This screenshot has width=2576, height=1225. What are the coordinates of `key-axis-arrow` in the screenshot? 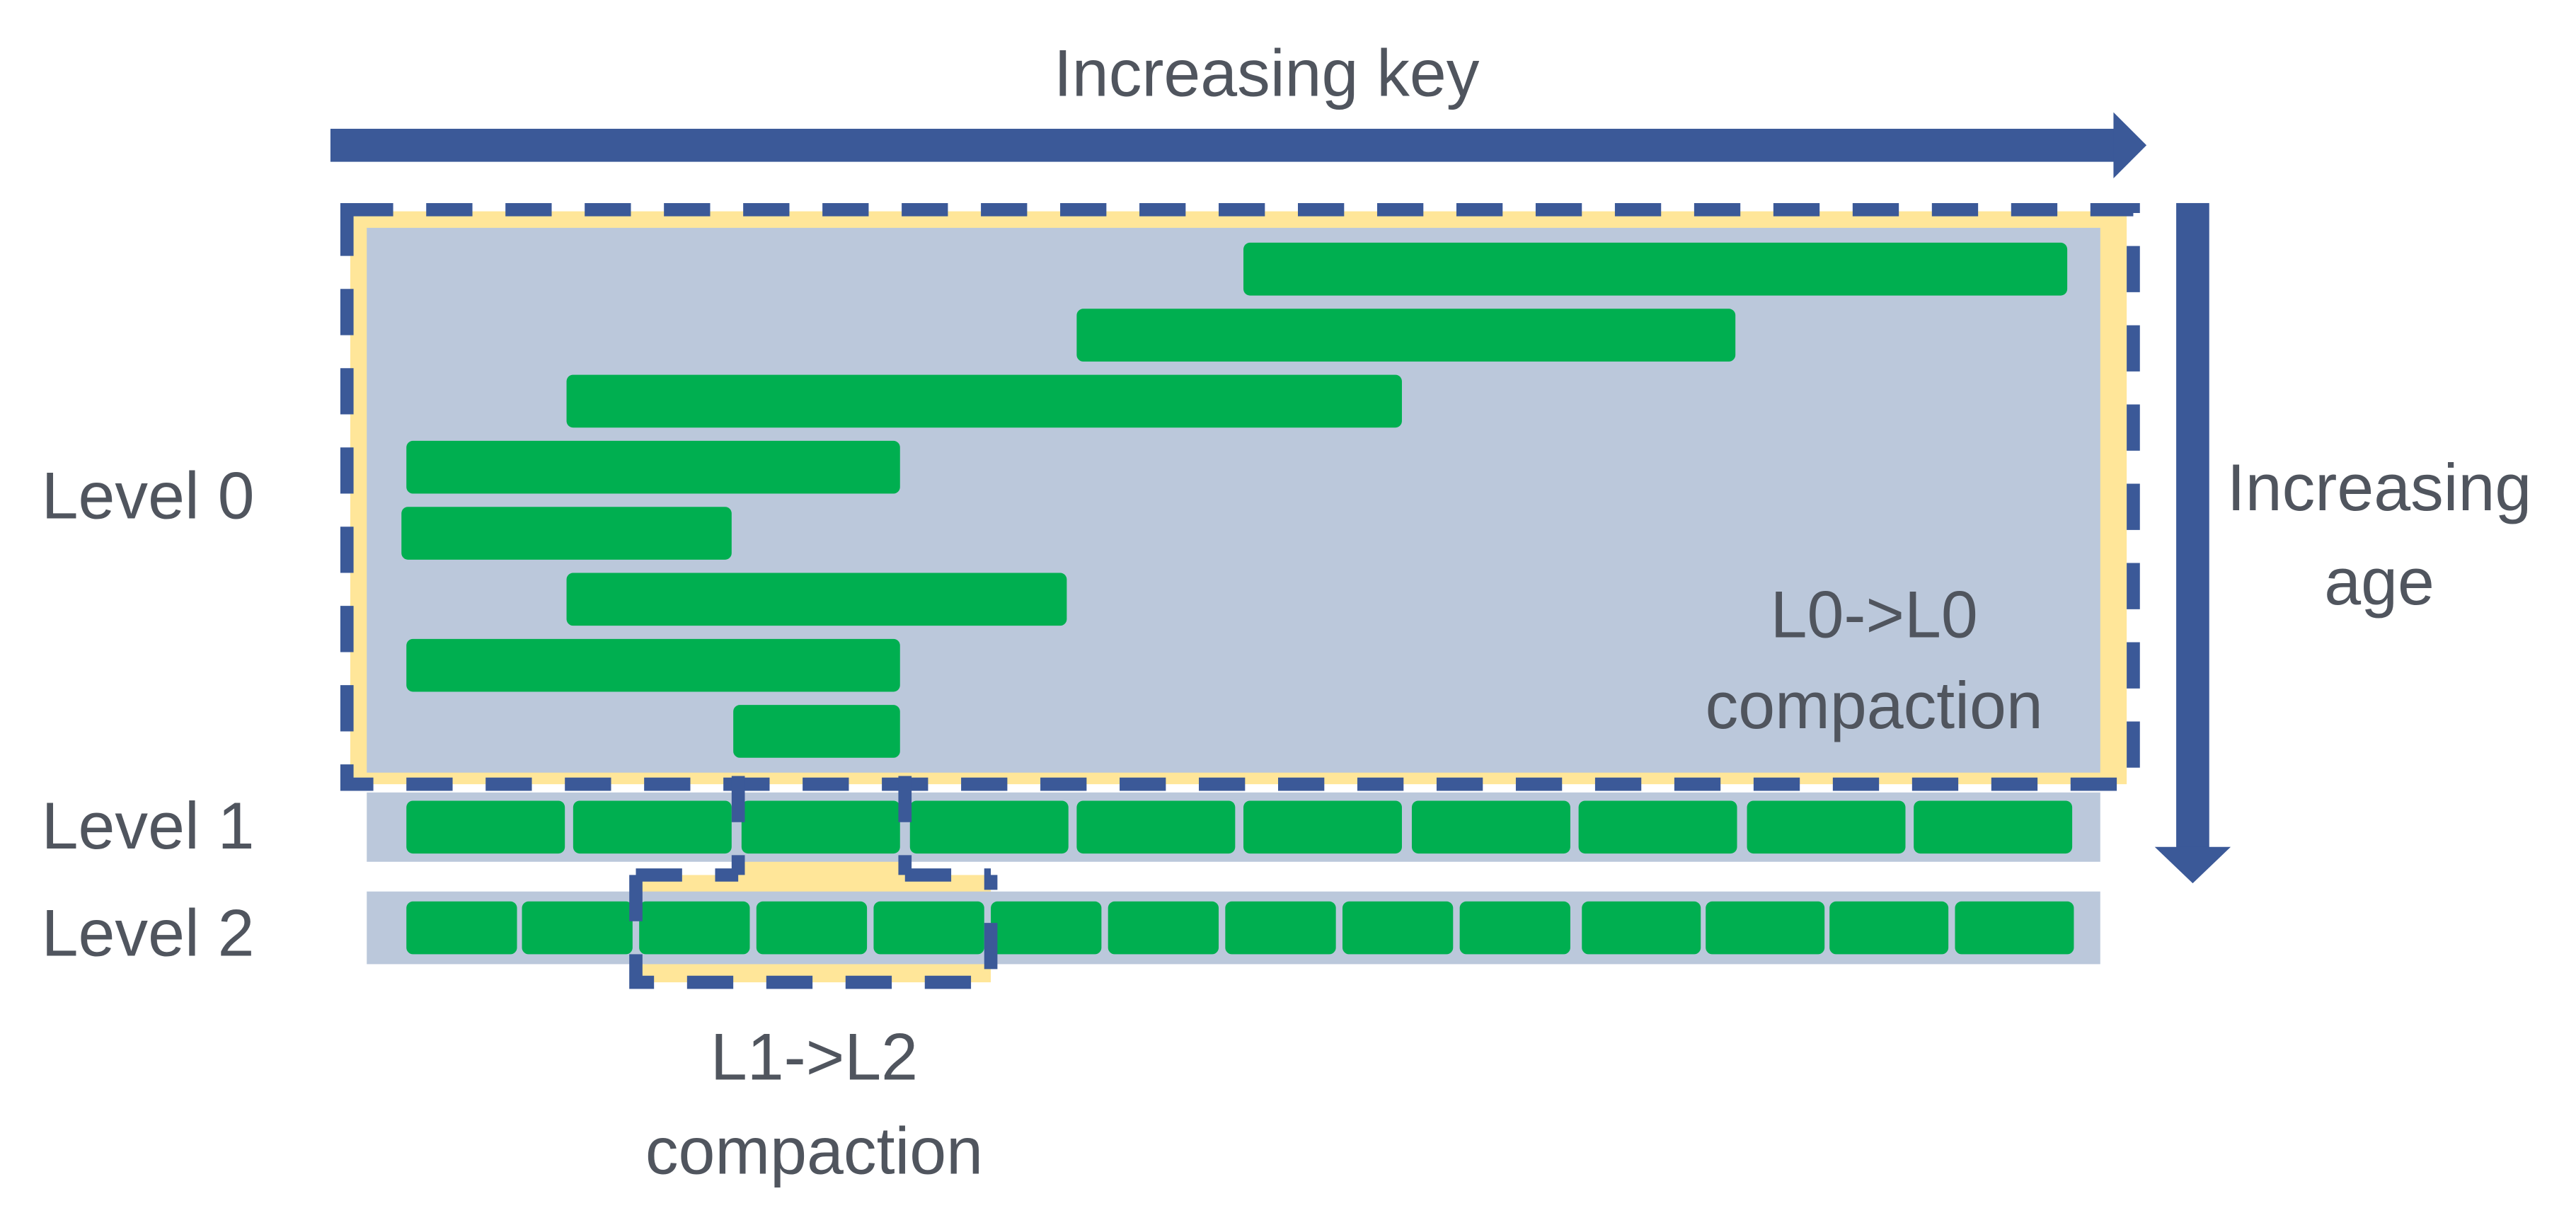 It's located at (1238, 145).